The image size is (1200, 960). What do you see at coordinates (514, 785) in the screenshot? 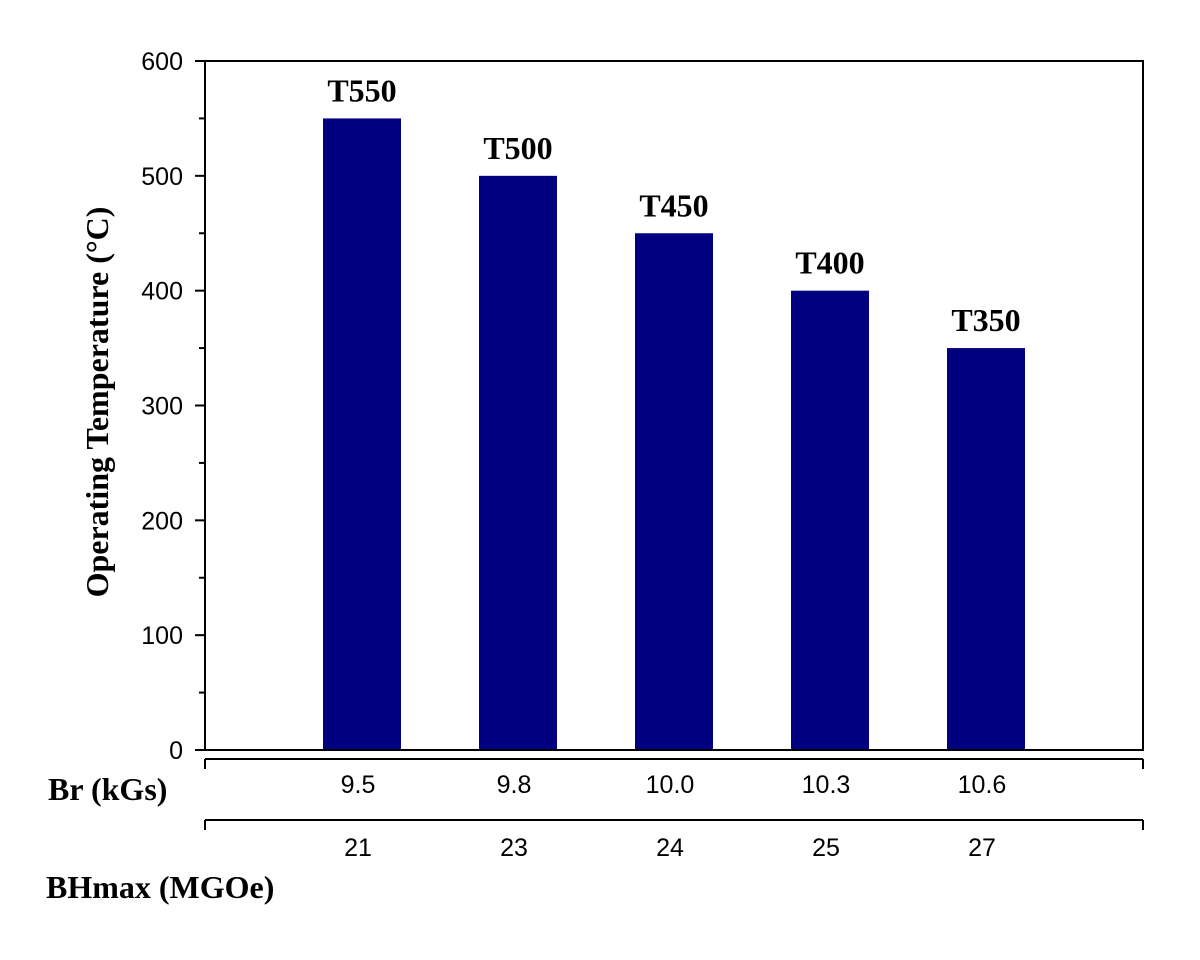
I see `secondary-tick-label: 9.8` at bounding box center [514, 785].